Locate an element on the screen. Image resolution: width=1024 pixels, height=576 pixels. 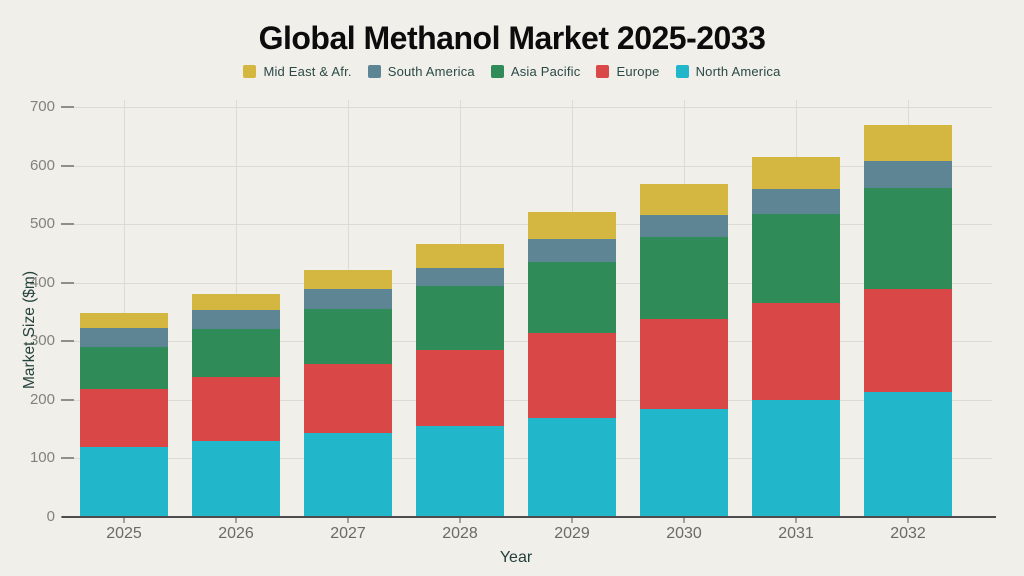
bar-segment-2029-south-america is located at coordinates (572, 251).